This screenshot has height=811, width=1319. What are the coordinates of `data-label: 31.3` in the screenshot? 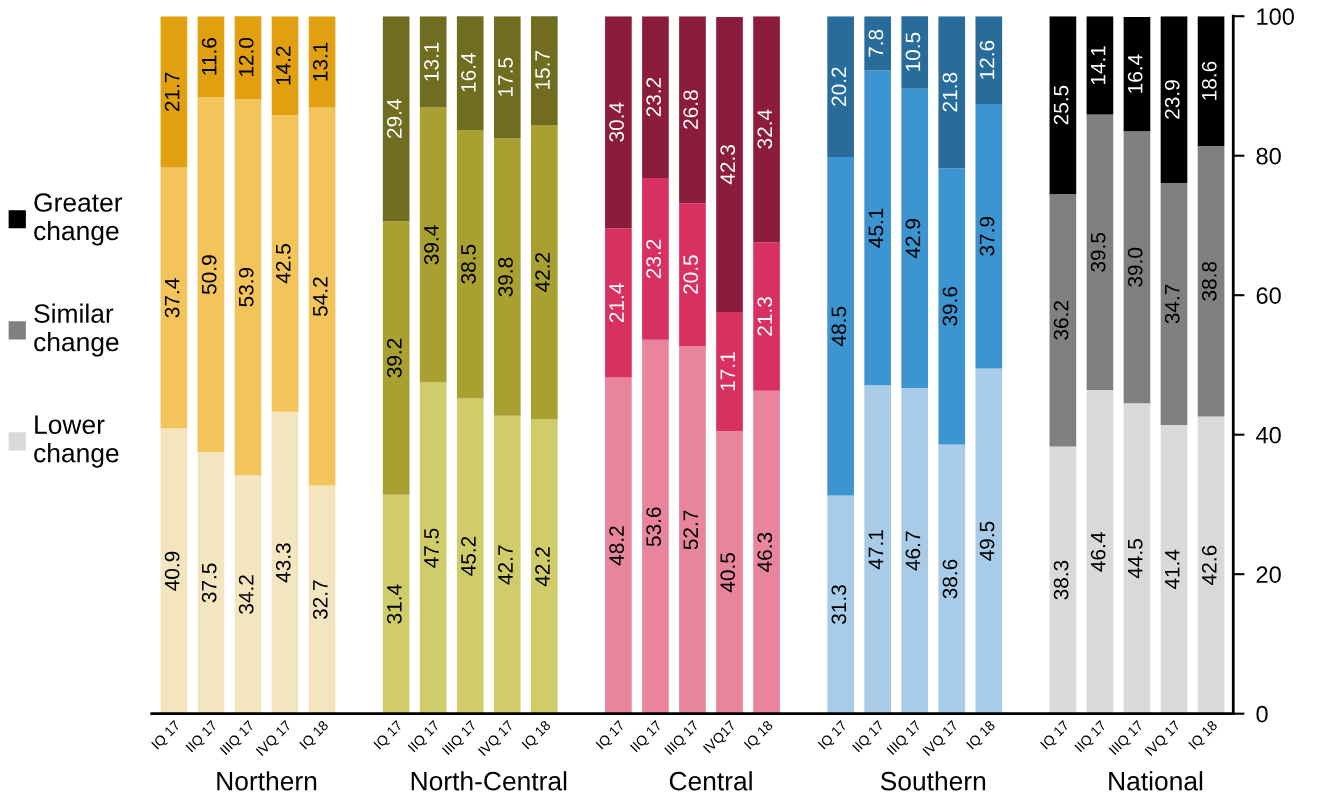 It's located at (839, 605).